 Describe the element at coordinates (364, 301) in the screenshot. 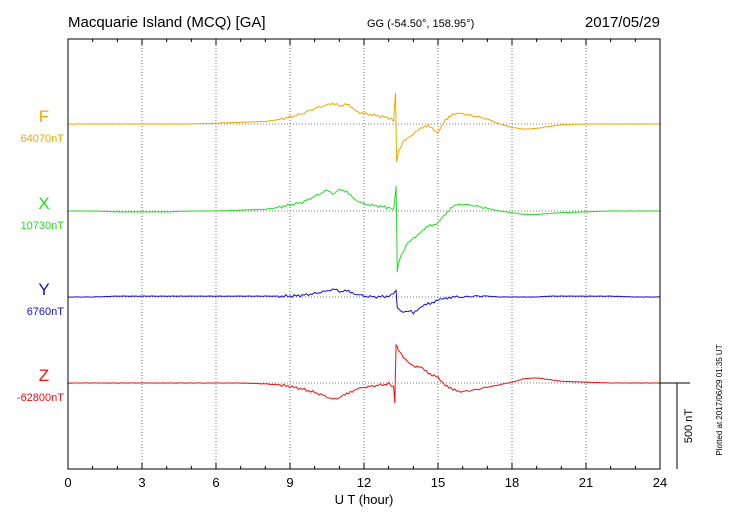

I see `series-line-y` at that location.